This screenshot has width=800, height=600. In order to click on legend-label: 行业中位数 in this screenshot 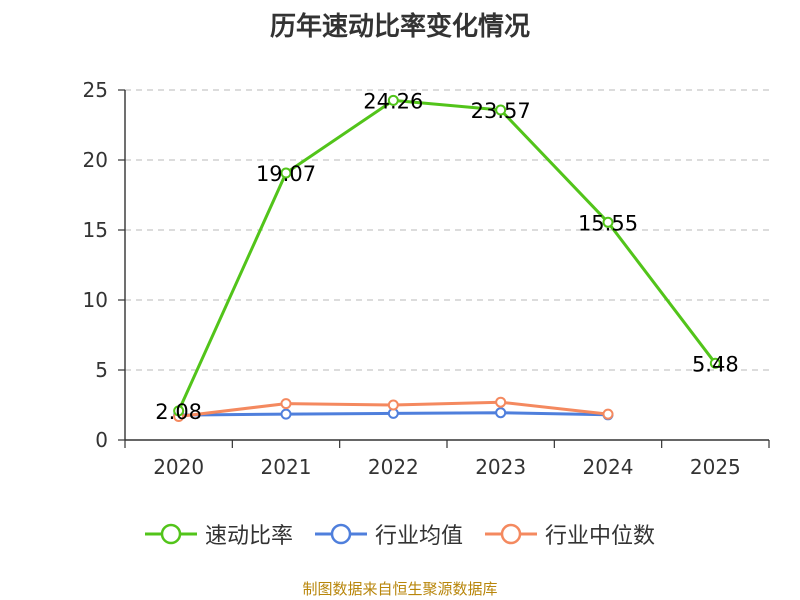, I will do `click(600, 536)`.